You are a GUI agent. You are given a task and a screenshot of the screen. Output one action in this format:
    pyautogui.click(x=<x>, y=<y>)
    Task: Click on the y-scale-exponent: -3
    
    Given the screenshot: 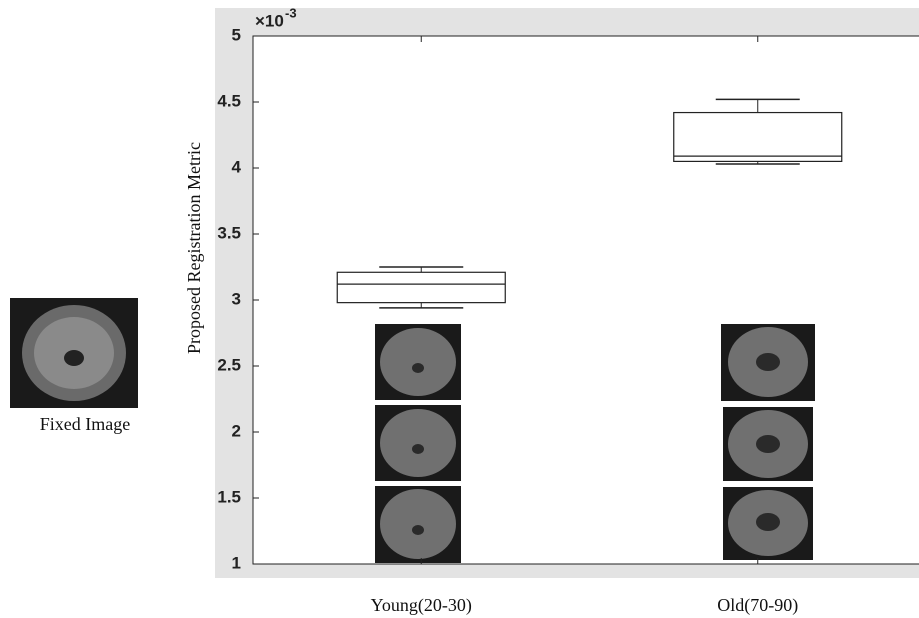 What is the action you would take?
    pyautogui.click(x=291, y=12)
    